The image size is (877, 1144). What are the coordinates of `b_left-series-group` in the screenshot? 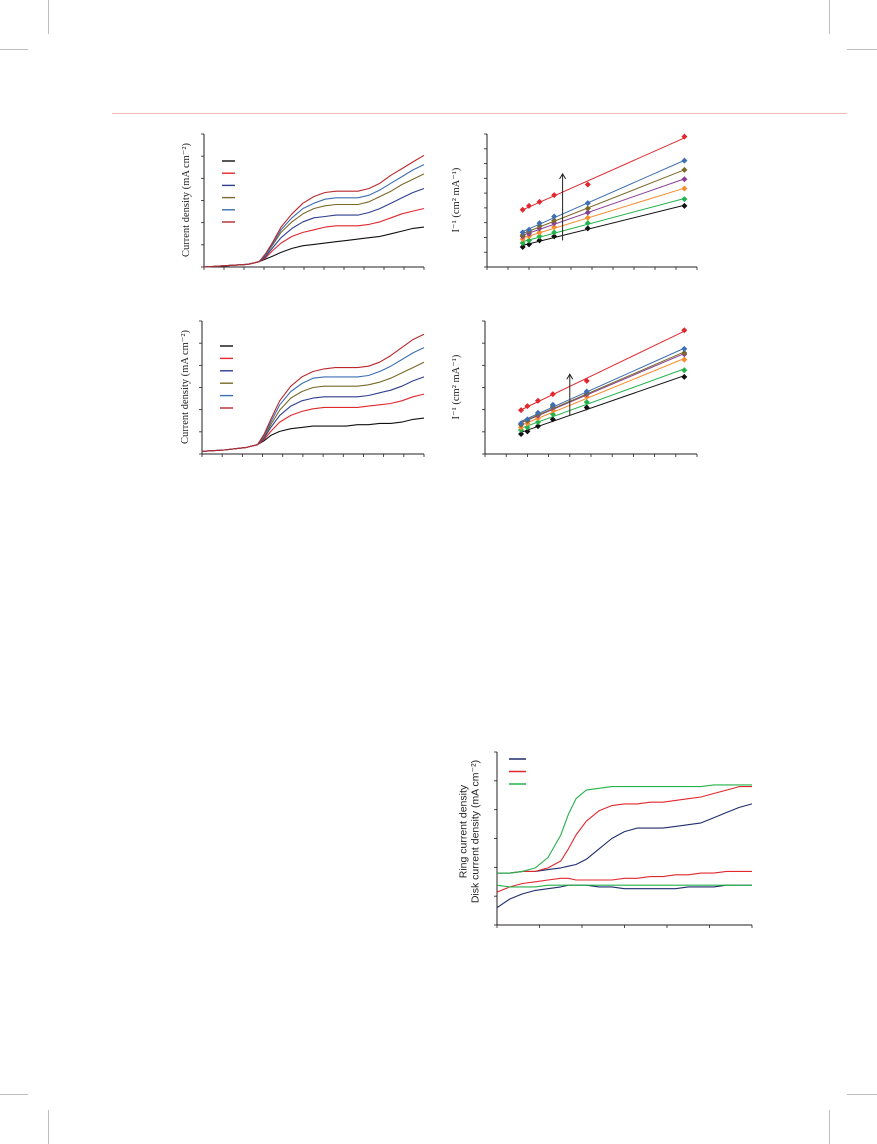 It's located at (313, 392).